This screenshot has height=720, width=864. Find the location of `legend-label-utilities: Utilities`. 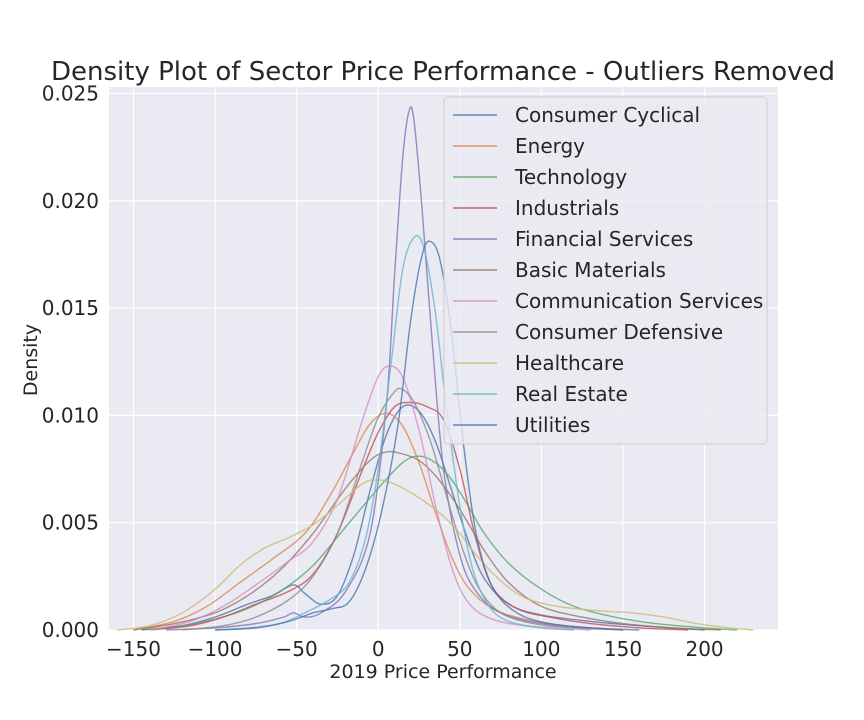

legend-label-utilities: Utilities is located at coordinates (552, 425).